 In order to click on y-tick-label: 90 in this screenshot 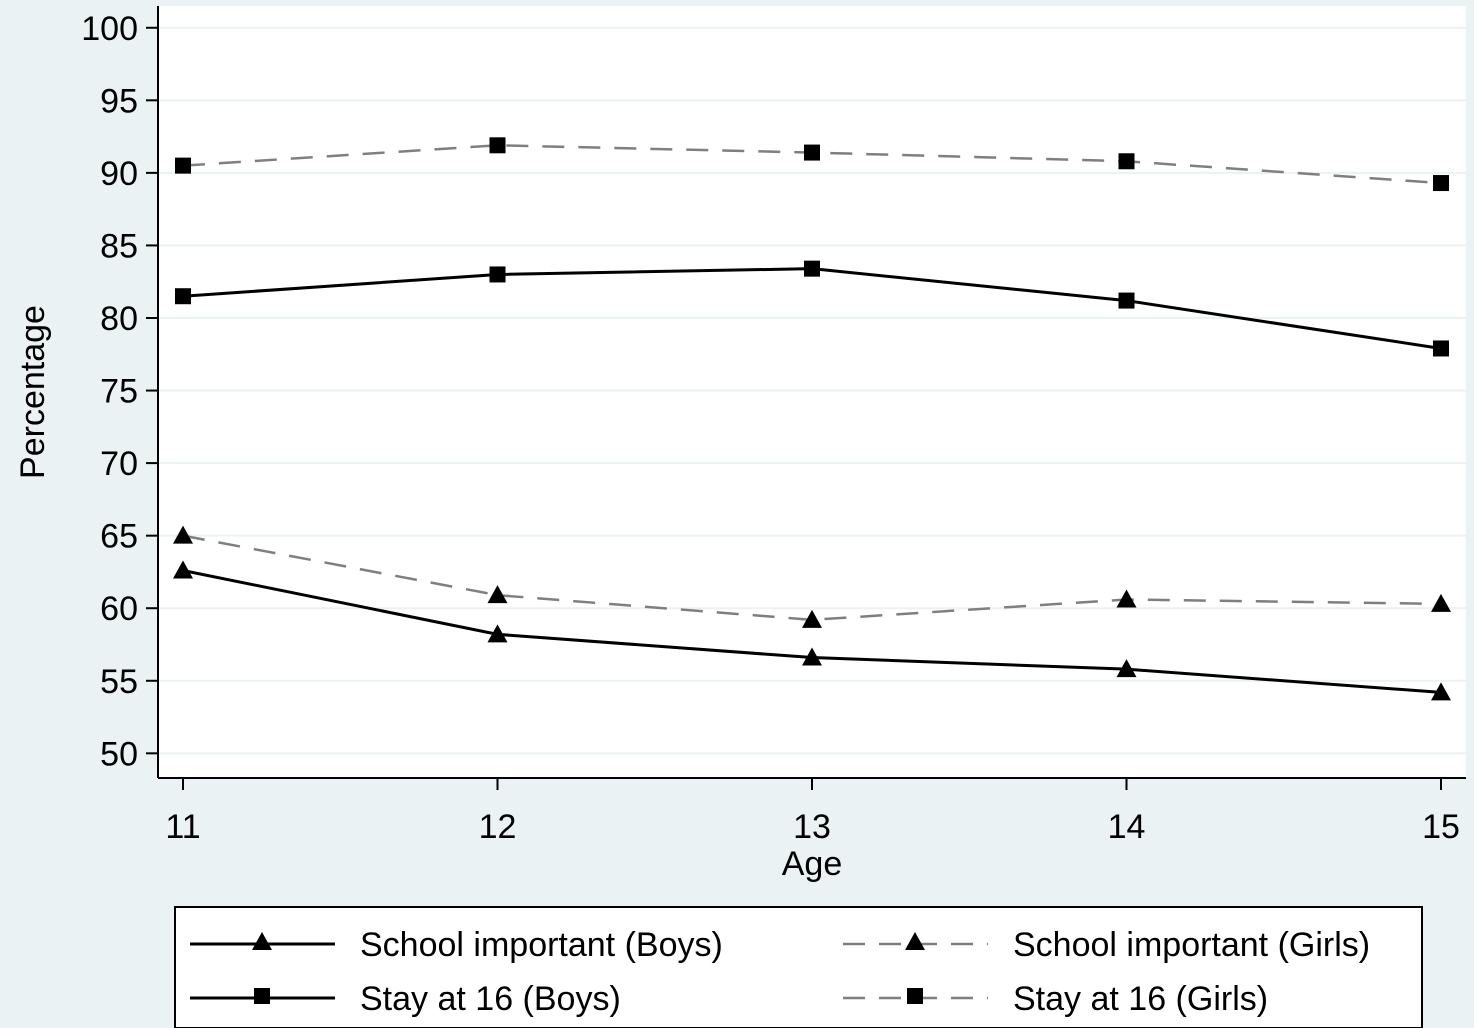, I will do `click(119, 174)`.